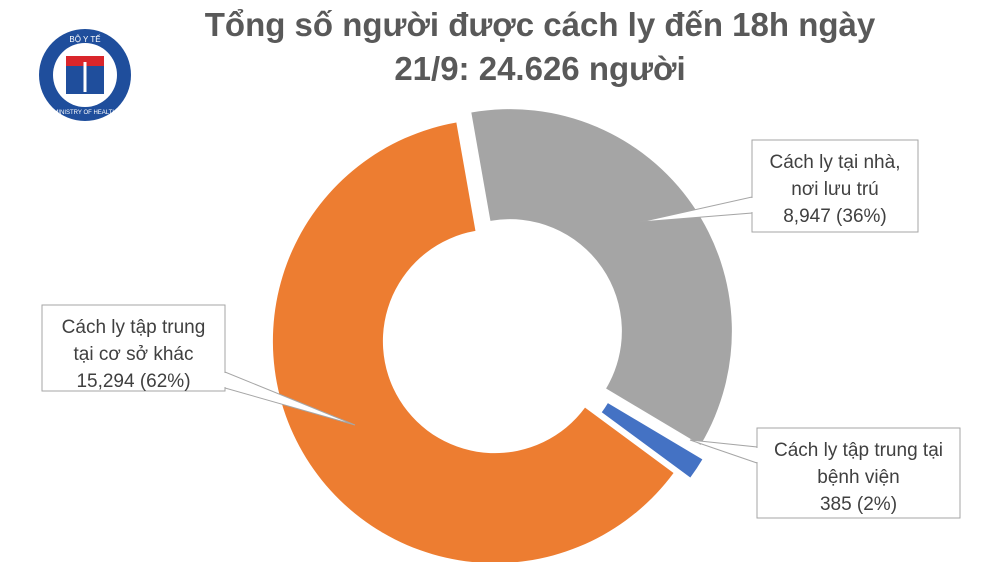 This screenshot has width=999, height=562. Describe the element at coordinates (133, 381) in the screenshot. I see `data-label: 15,294 (62%)` at that location.